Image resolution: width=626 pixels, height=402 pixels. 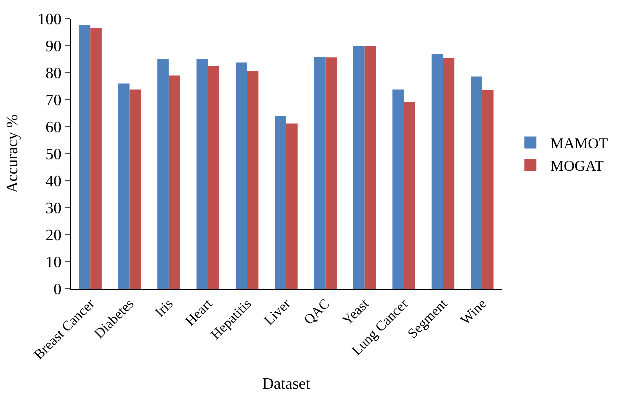 What do you see at coordinates (54, 101) in the screenshot?
I see `y-tick-label: 70` at bounding box center [54, 101].